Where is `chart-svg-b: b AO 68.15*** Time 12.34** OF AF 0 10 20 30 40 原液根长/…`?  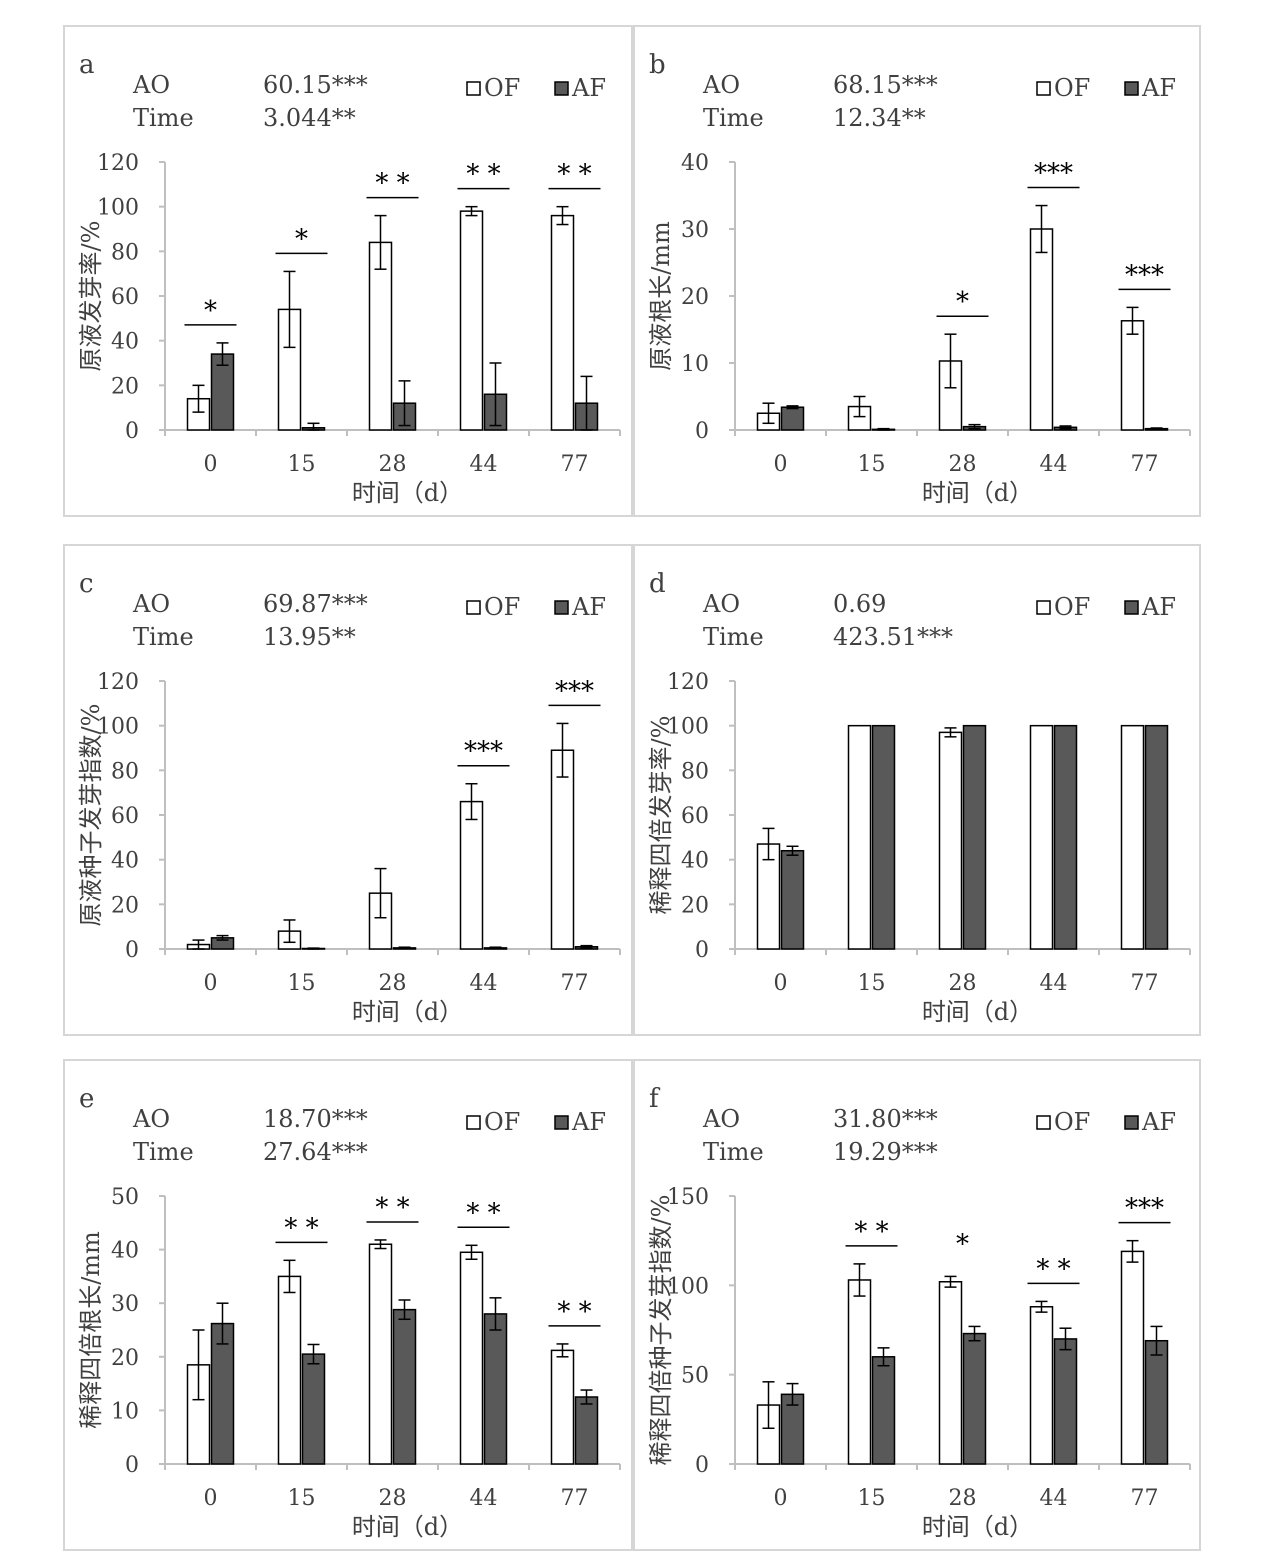 chart-svg-b: b AO 68.15*** Time 12.34** OF AF 0 10 20 30 40 原液根长/… is located at coordinates (919, 278).